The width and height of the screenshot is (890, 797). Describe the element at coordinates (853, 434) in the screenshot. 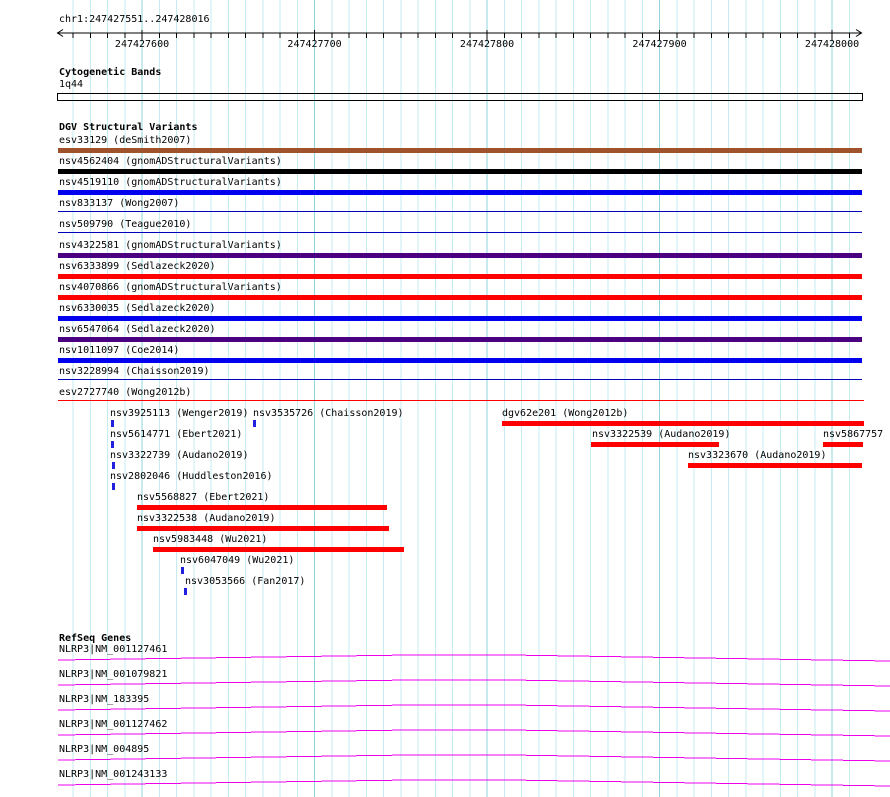

I see `dgv-variant-label: nsv5867757` at that location.